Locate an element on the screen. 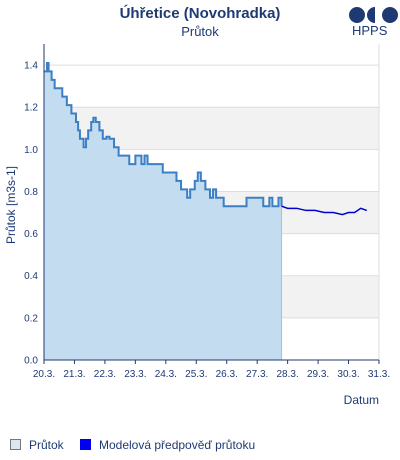 Image resolution: width=400 pixels, height=460 pixels. legend-swatch-forecast is located at coordinates (85, 444).